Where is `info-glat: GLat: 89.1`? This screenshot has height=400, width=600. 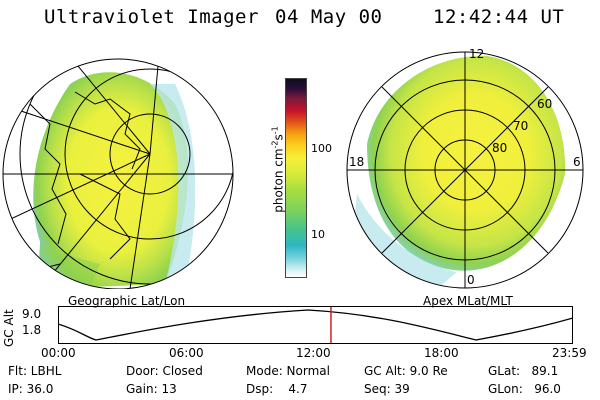
info-glat: GLat: 89.1 is located at coordinates (523, 371).